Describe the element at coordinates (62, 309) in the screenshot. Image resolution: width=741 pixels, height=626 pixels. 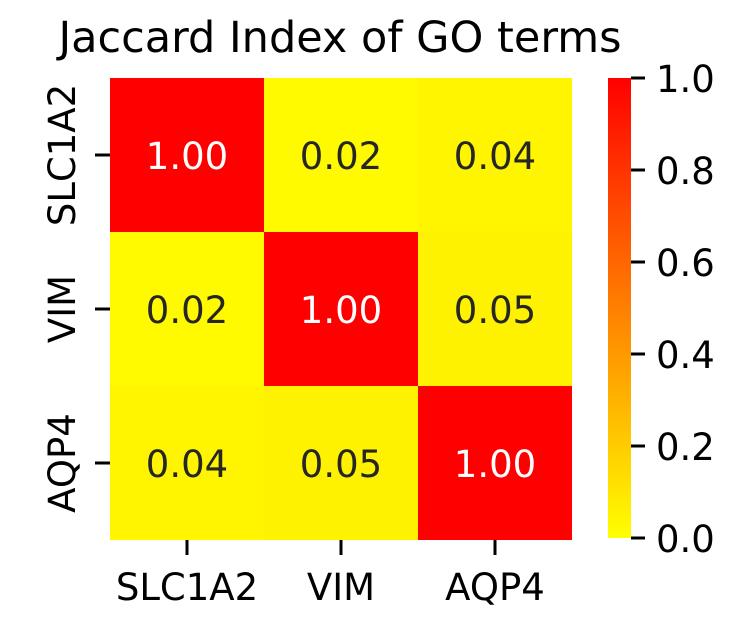
I see `y-tick-label: VIM` at that location.